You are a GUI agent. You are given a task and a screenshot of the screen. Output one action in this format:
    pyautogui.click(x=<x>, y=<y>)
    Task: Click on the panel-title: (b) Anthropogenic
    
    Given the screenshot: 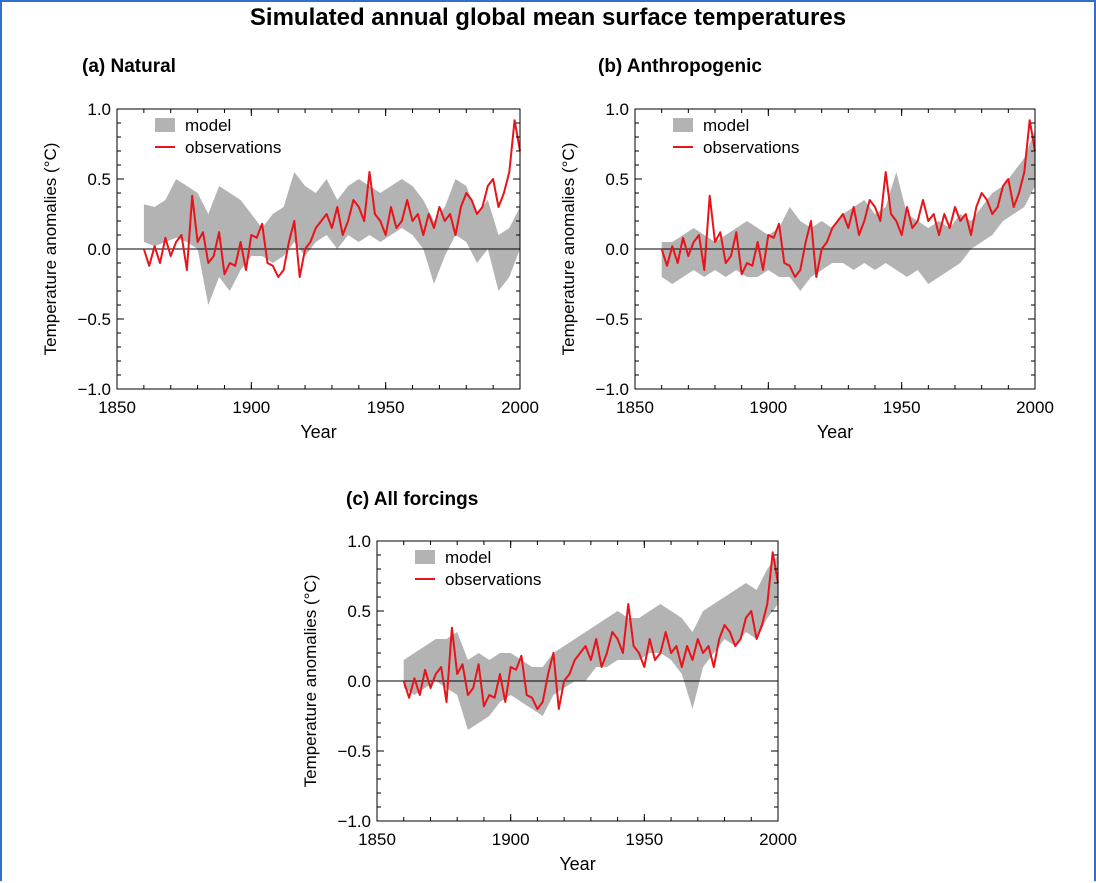 What is the action you would take?
    pyautogui.click(x=680, y=66)
    